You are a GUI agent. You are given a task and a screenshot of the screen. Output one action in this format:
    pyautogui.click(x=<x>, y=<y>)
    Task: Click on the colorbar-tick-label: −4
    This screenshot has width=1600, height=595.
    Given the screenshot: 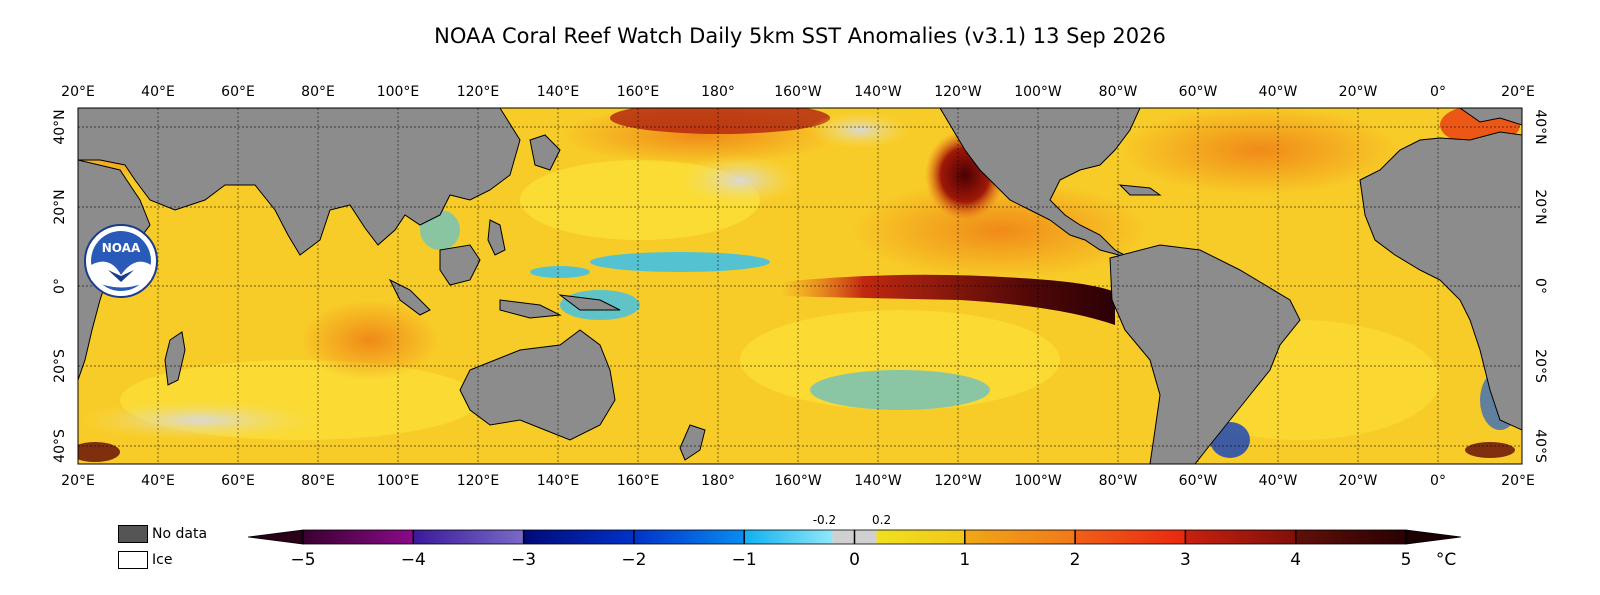 What is the action you would take?
    pyautogui.click(x=413, y=560)
    